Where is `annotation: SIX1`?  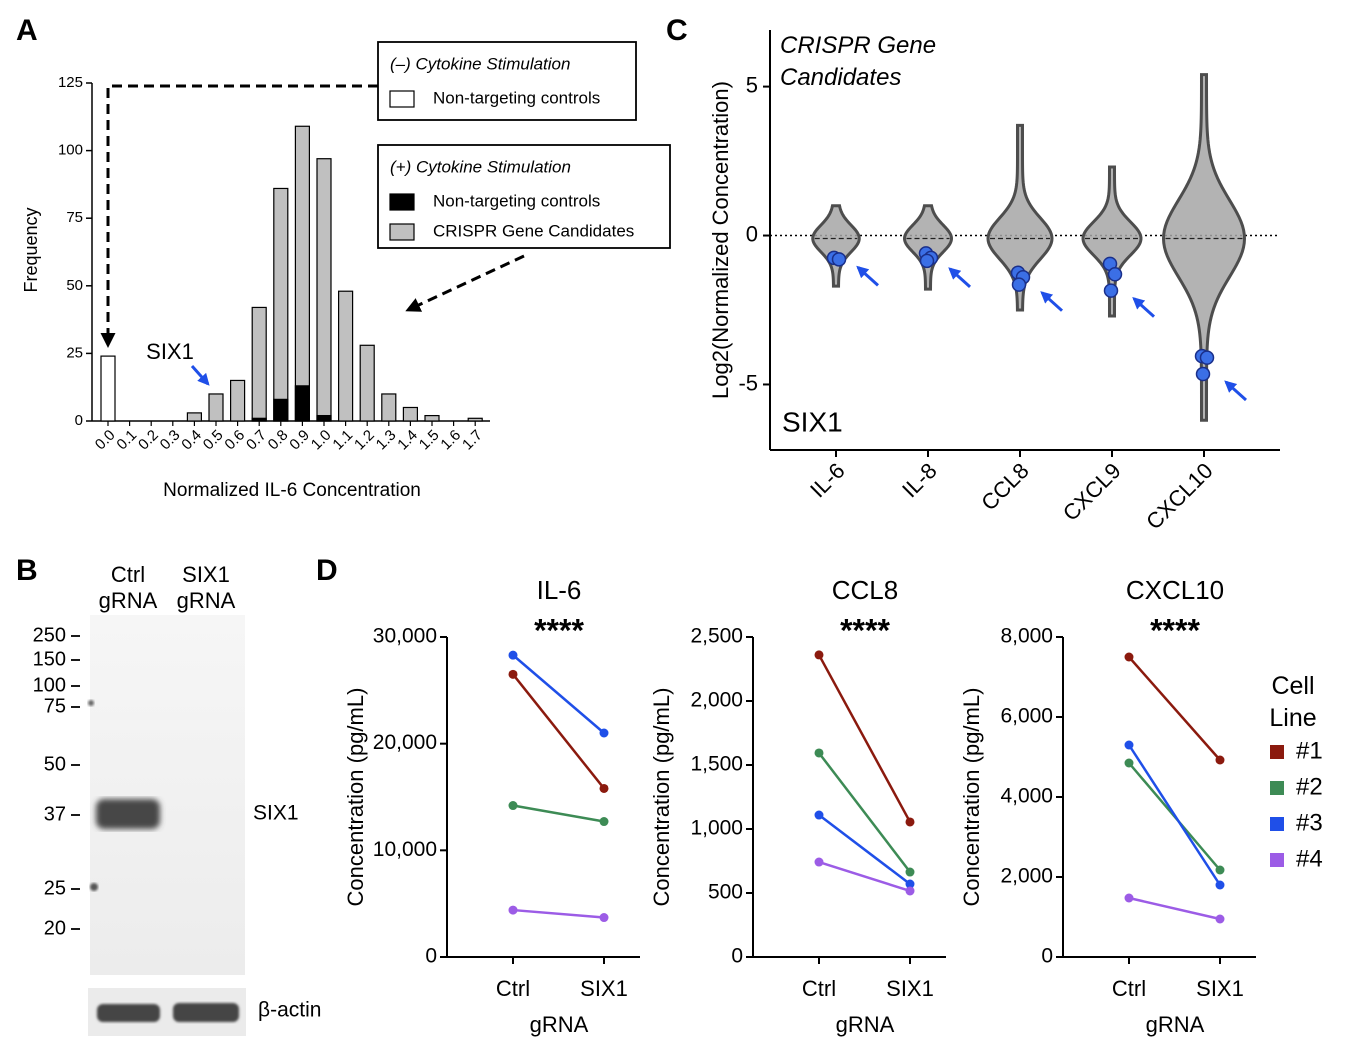
annotation: SIX1 is located at coordinates (170, 351).